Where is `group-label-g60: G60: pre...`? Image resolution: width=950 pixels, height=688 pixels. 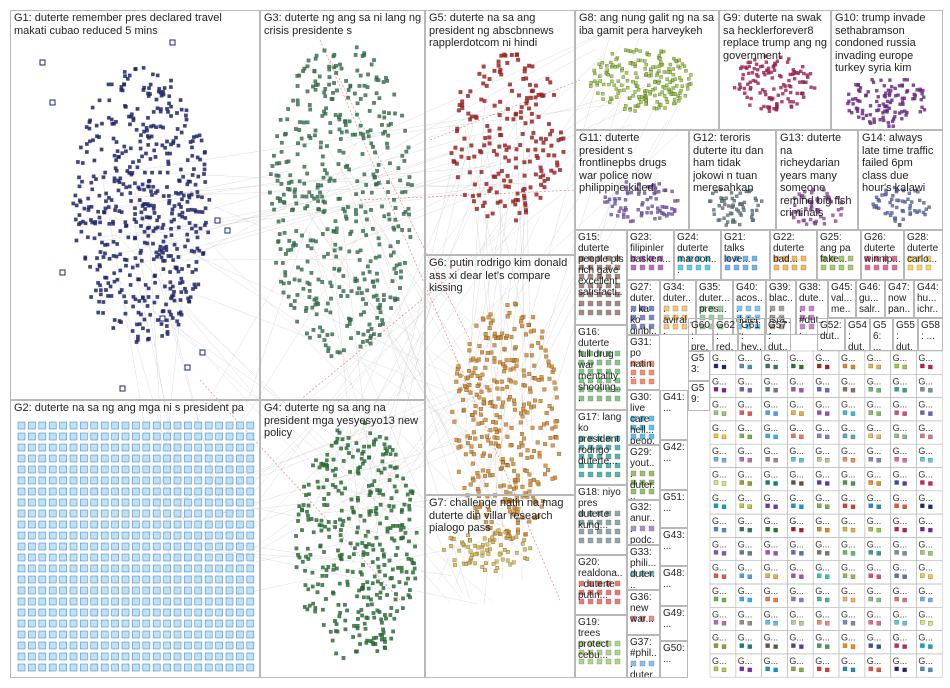
group-label-g60: G60: pre... is located at coordinates (700, 335).